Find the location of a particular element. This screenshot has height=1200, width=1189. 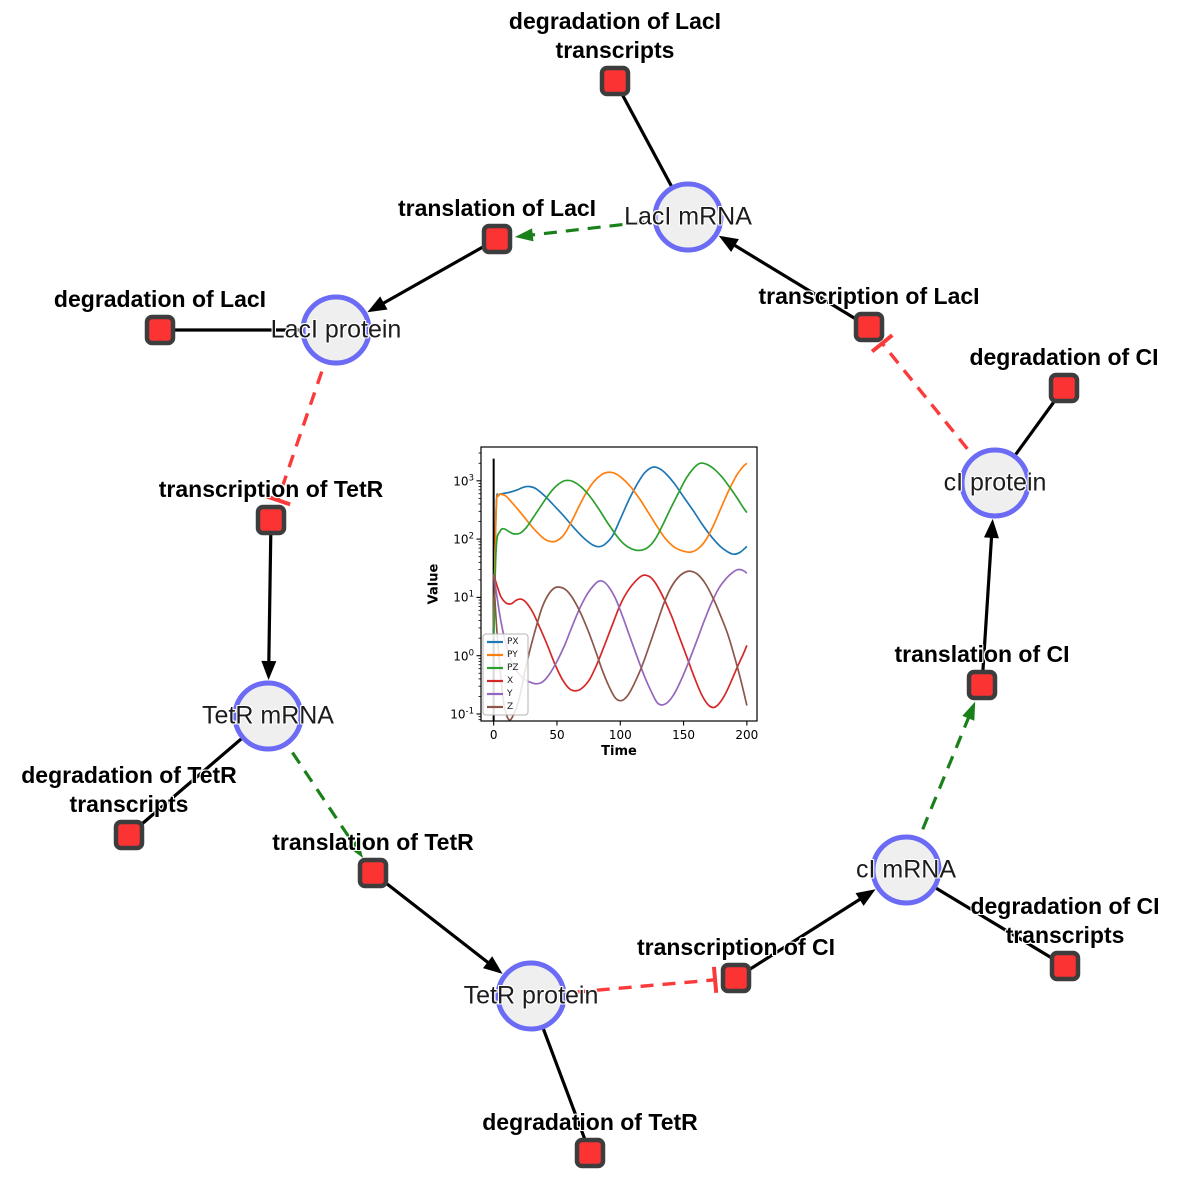

reaction-label-line: translation of CI is located at coordinates (982, 654).